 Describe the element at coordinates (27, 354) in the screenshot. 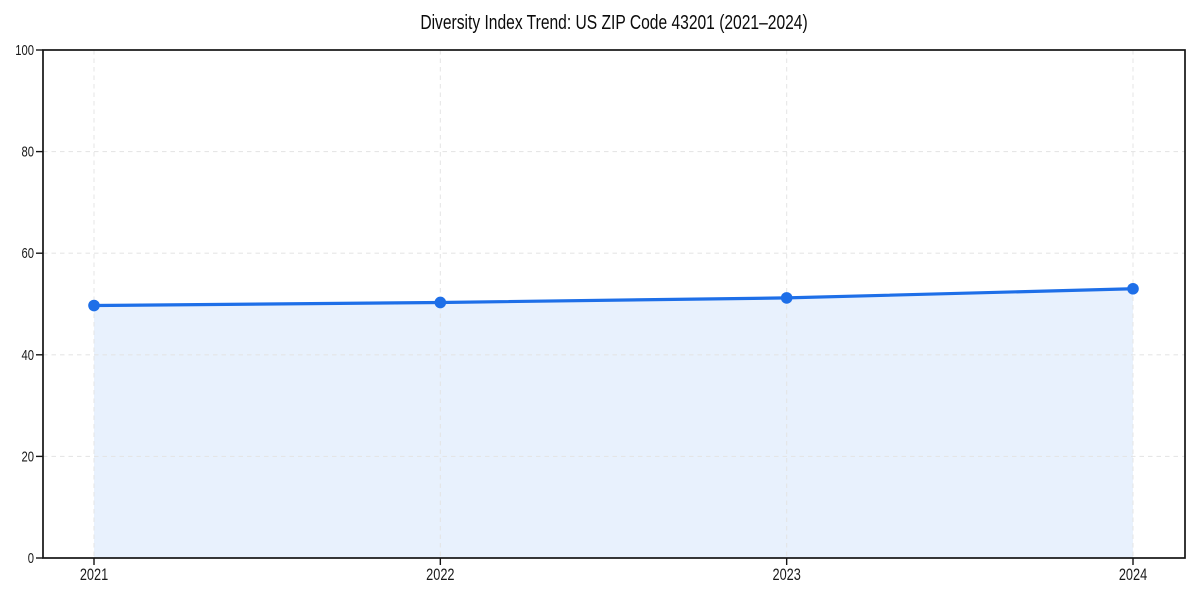

I see `y-tick-label-40: 40` at that location.